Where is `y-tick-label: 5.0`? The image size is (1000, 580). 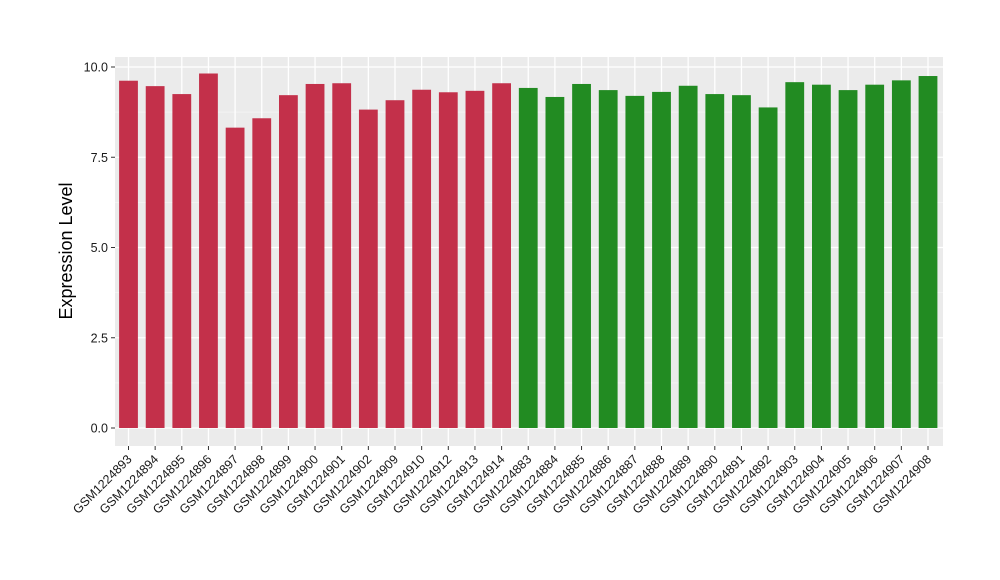
y-tick-label: 5.0 is located at coordinates (99, 248).